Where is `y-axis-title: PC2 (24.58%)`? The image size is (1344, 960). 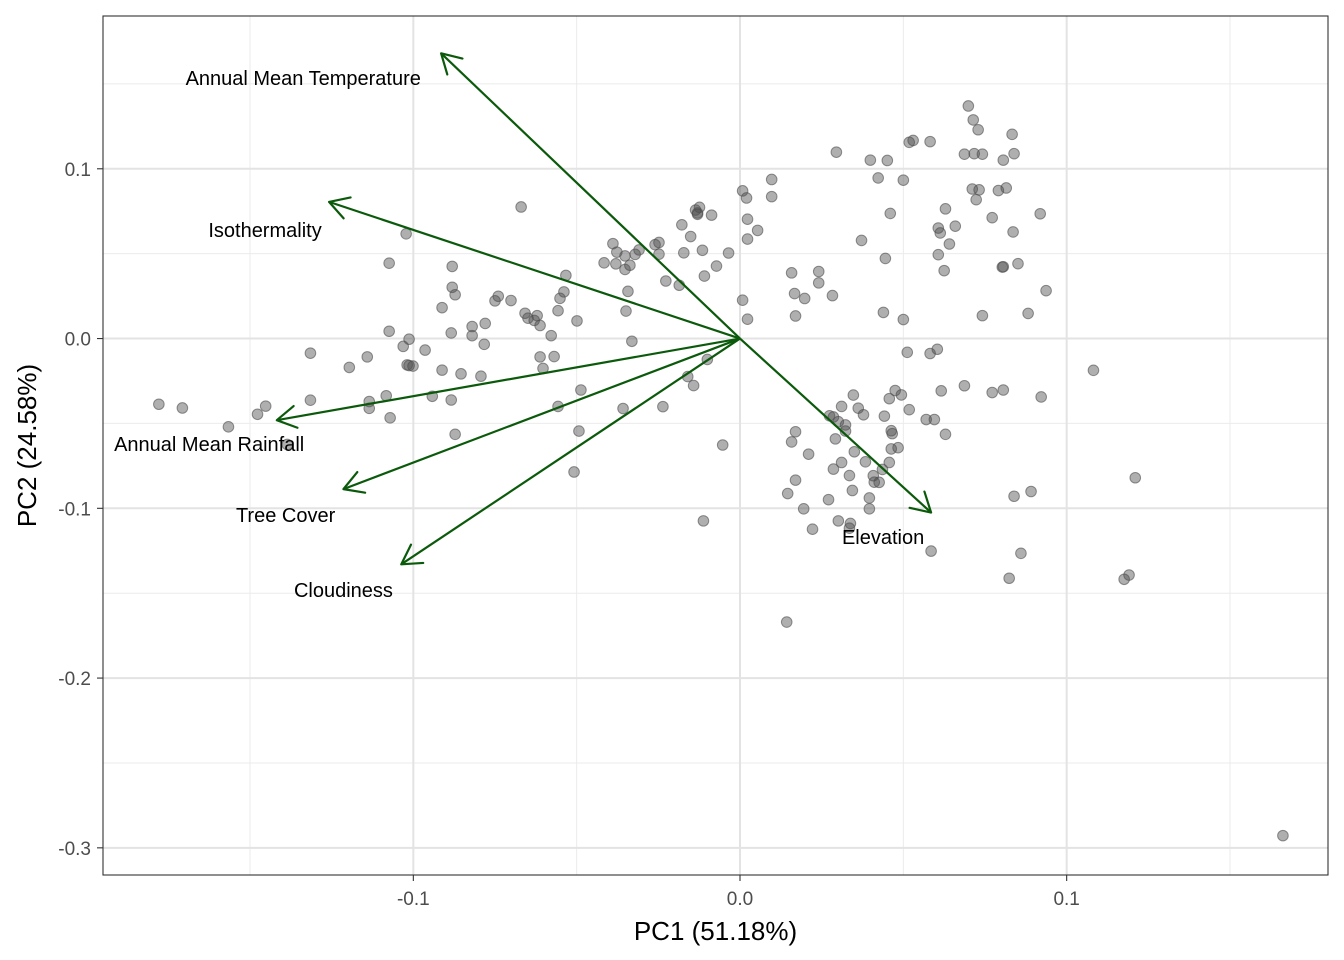 y-axis-title: PC2 (24.58%) is located at coordinates (27, 445).